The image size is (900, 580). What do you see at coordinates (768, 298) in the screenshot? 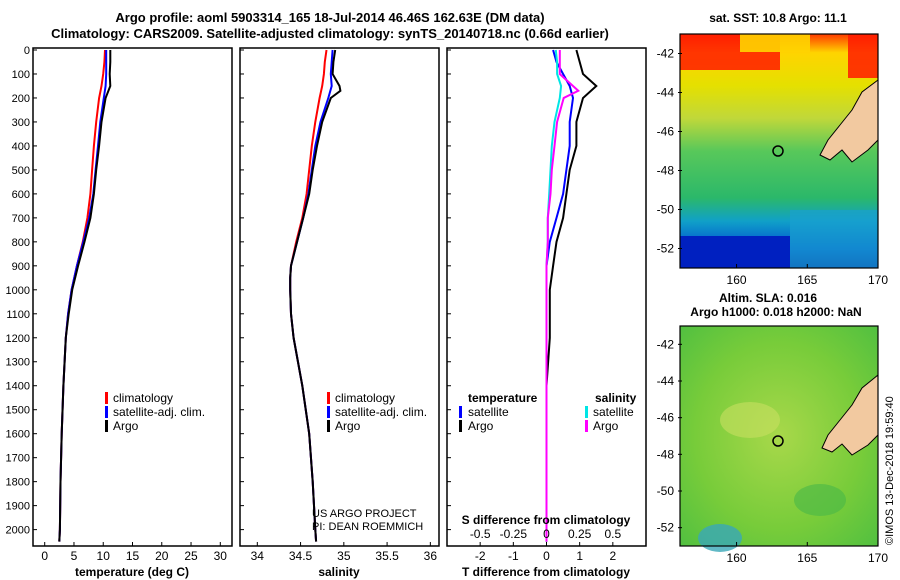
I see `sla-map-title-line1: Altim. SLA: 0.016` at bounding box center [768, 298].